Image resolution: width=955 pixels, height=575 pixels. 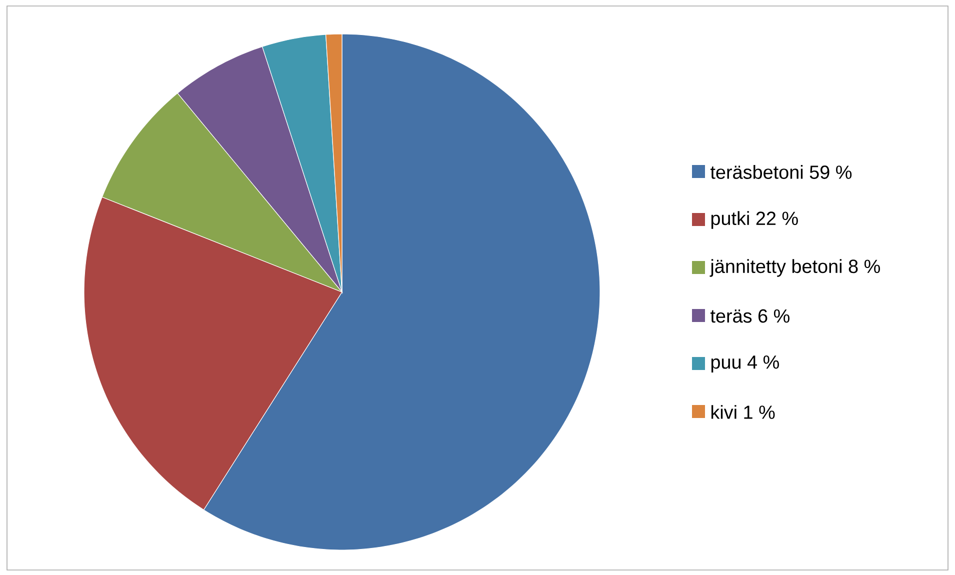 I want to click on legend-label: putki 22 %, so click(x=754, y=220).